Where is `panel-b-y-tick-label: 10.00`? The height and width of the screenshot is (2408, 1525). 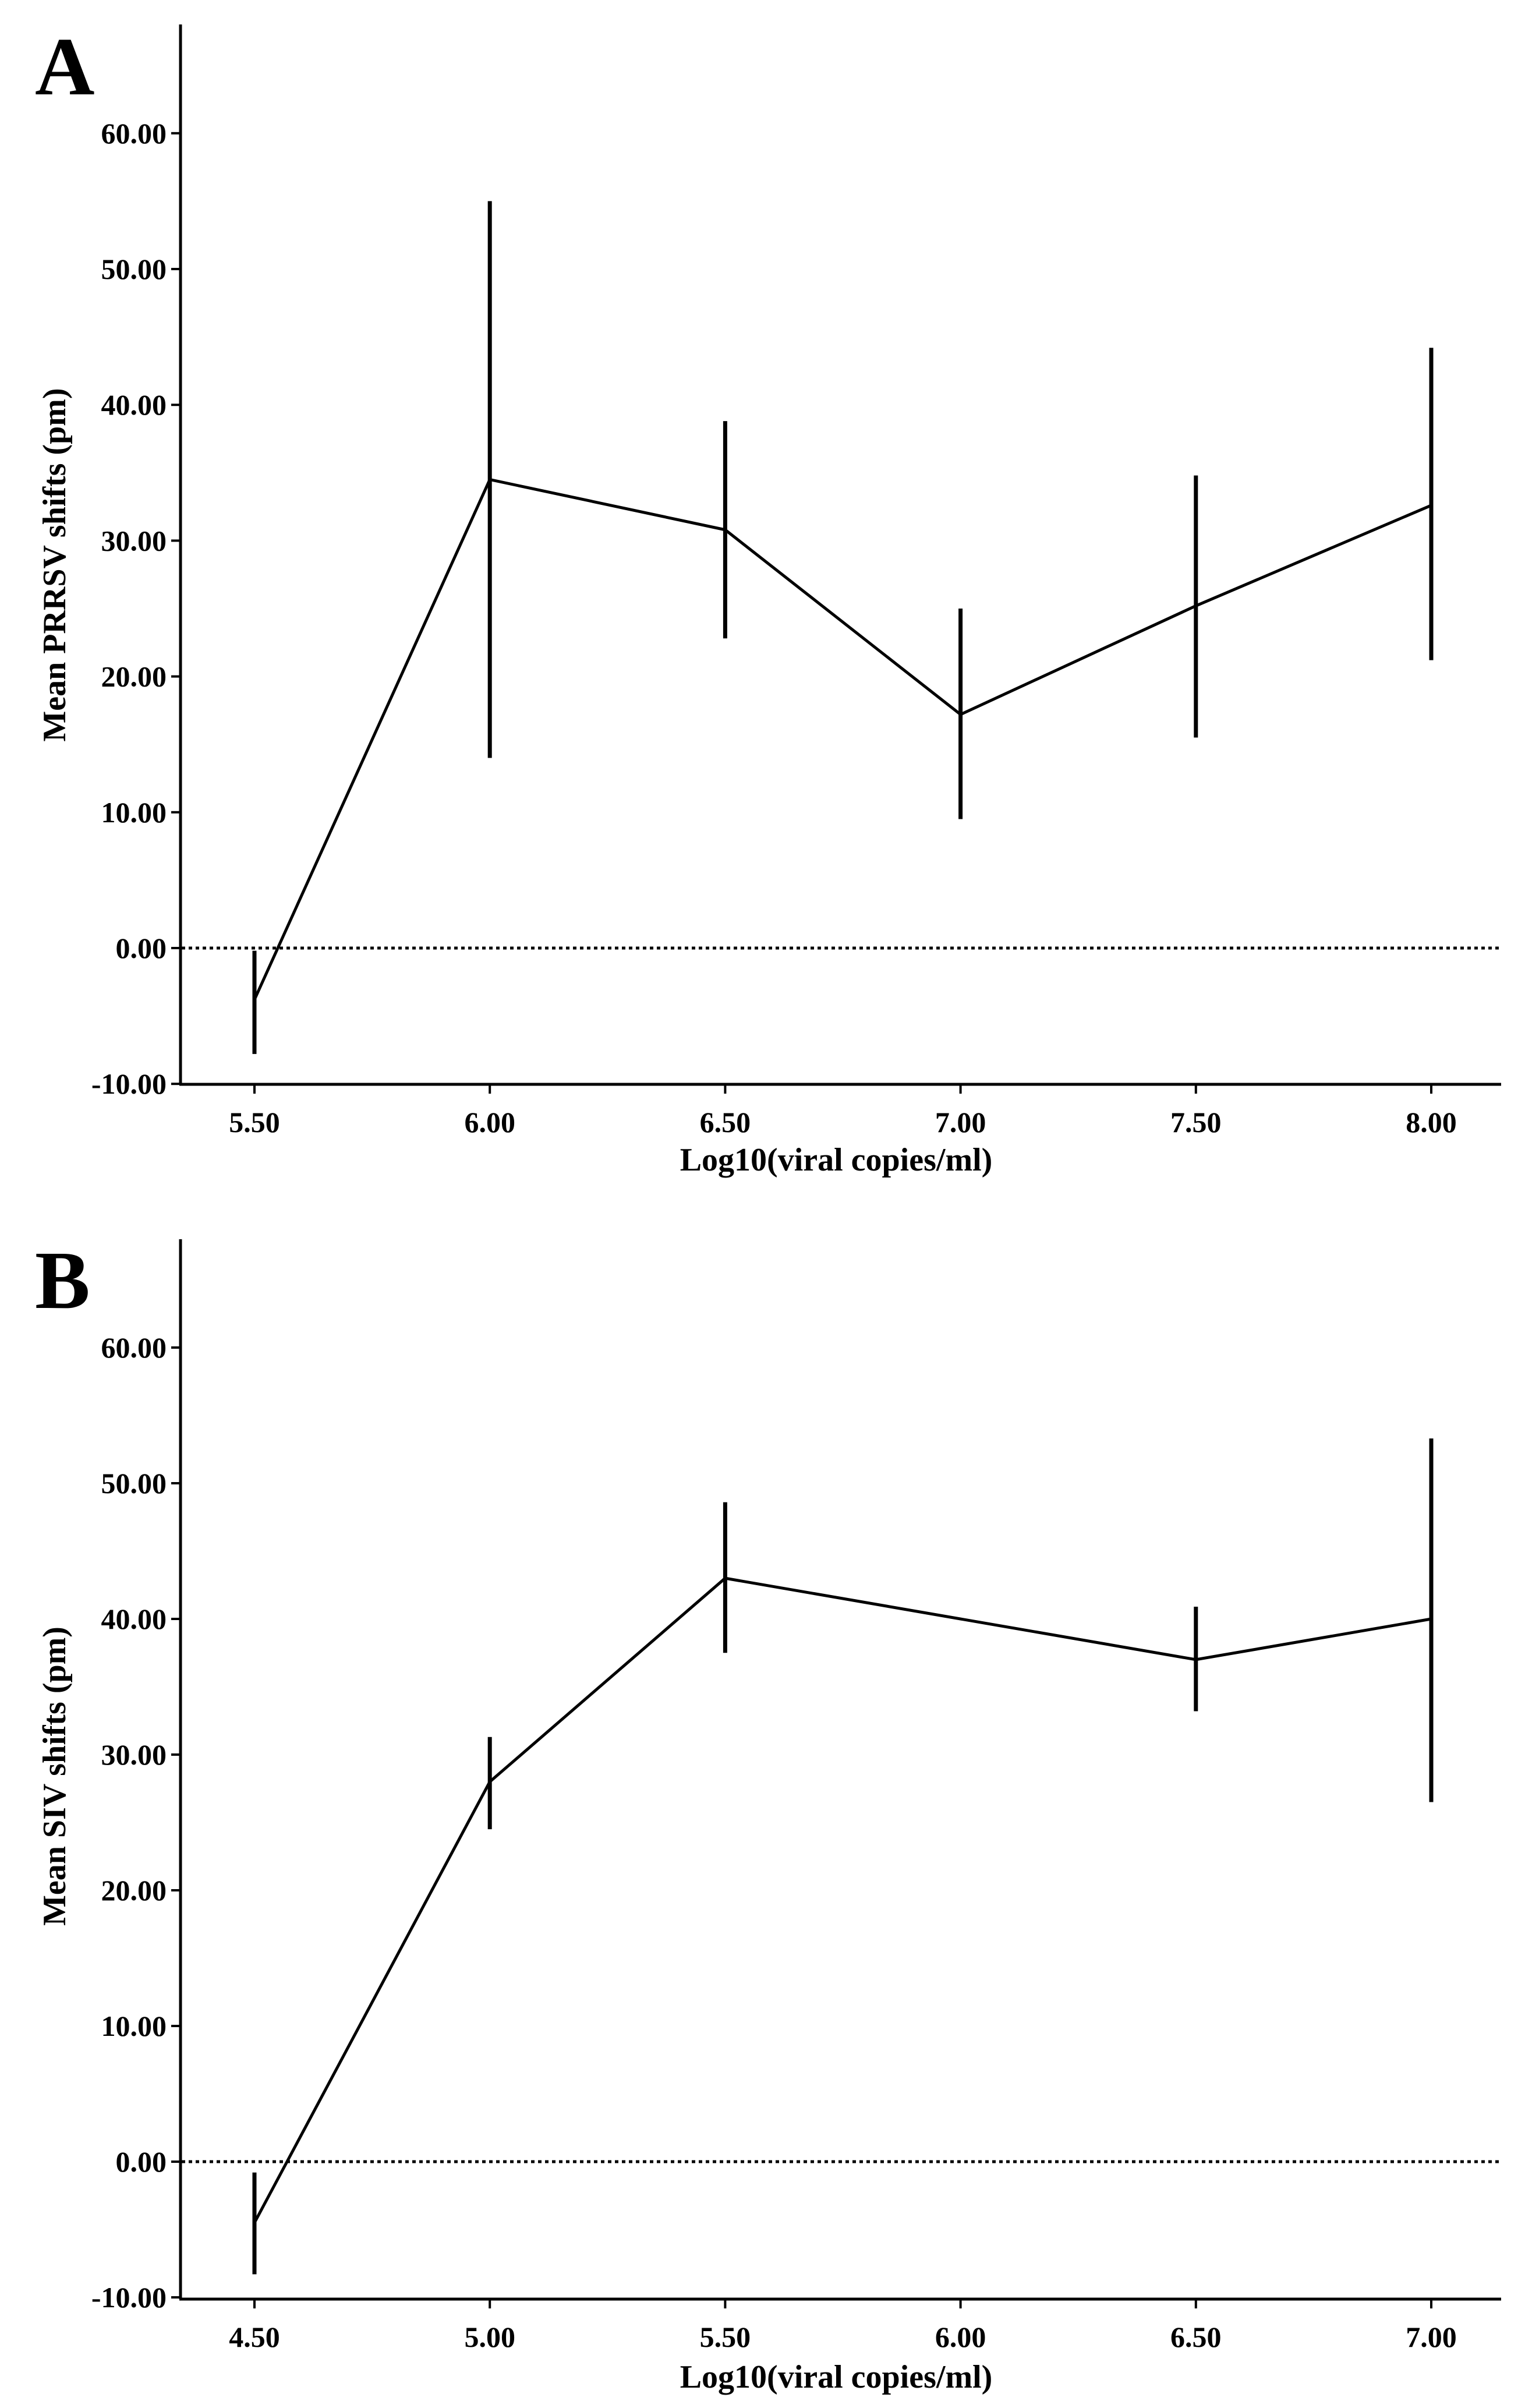
panel-b-y-tick-label: 10.00 is located at coordinates (134, 2026).